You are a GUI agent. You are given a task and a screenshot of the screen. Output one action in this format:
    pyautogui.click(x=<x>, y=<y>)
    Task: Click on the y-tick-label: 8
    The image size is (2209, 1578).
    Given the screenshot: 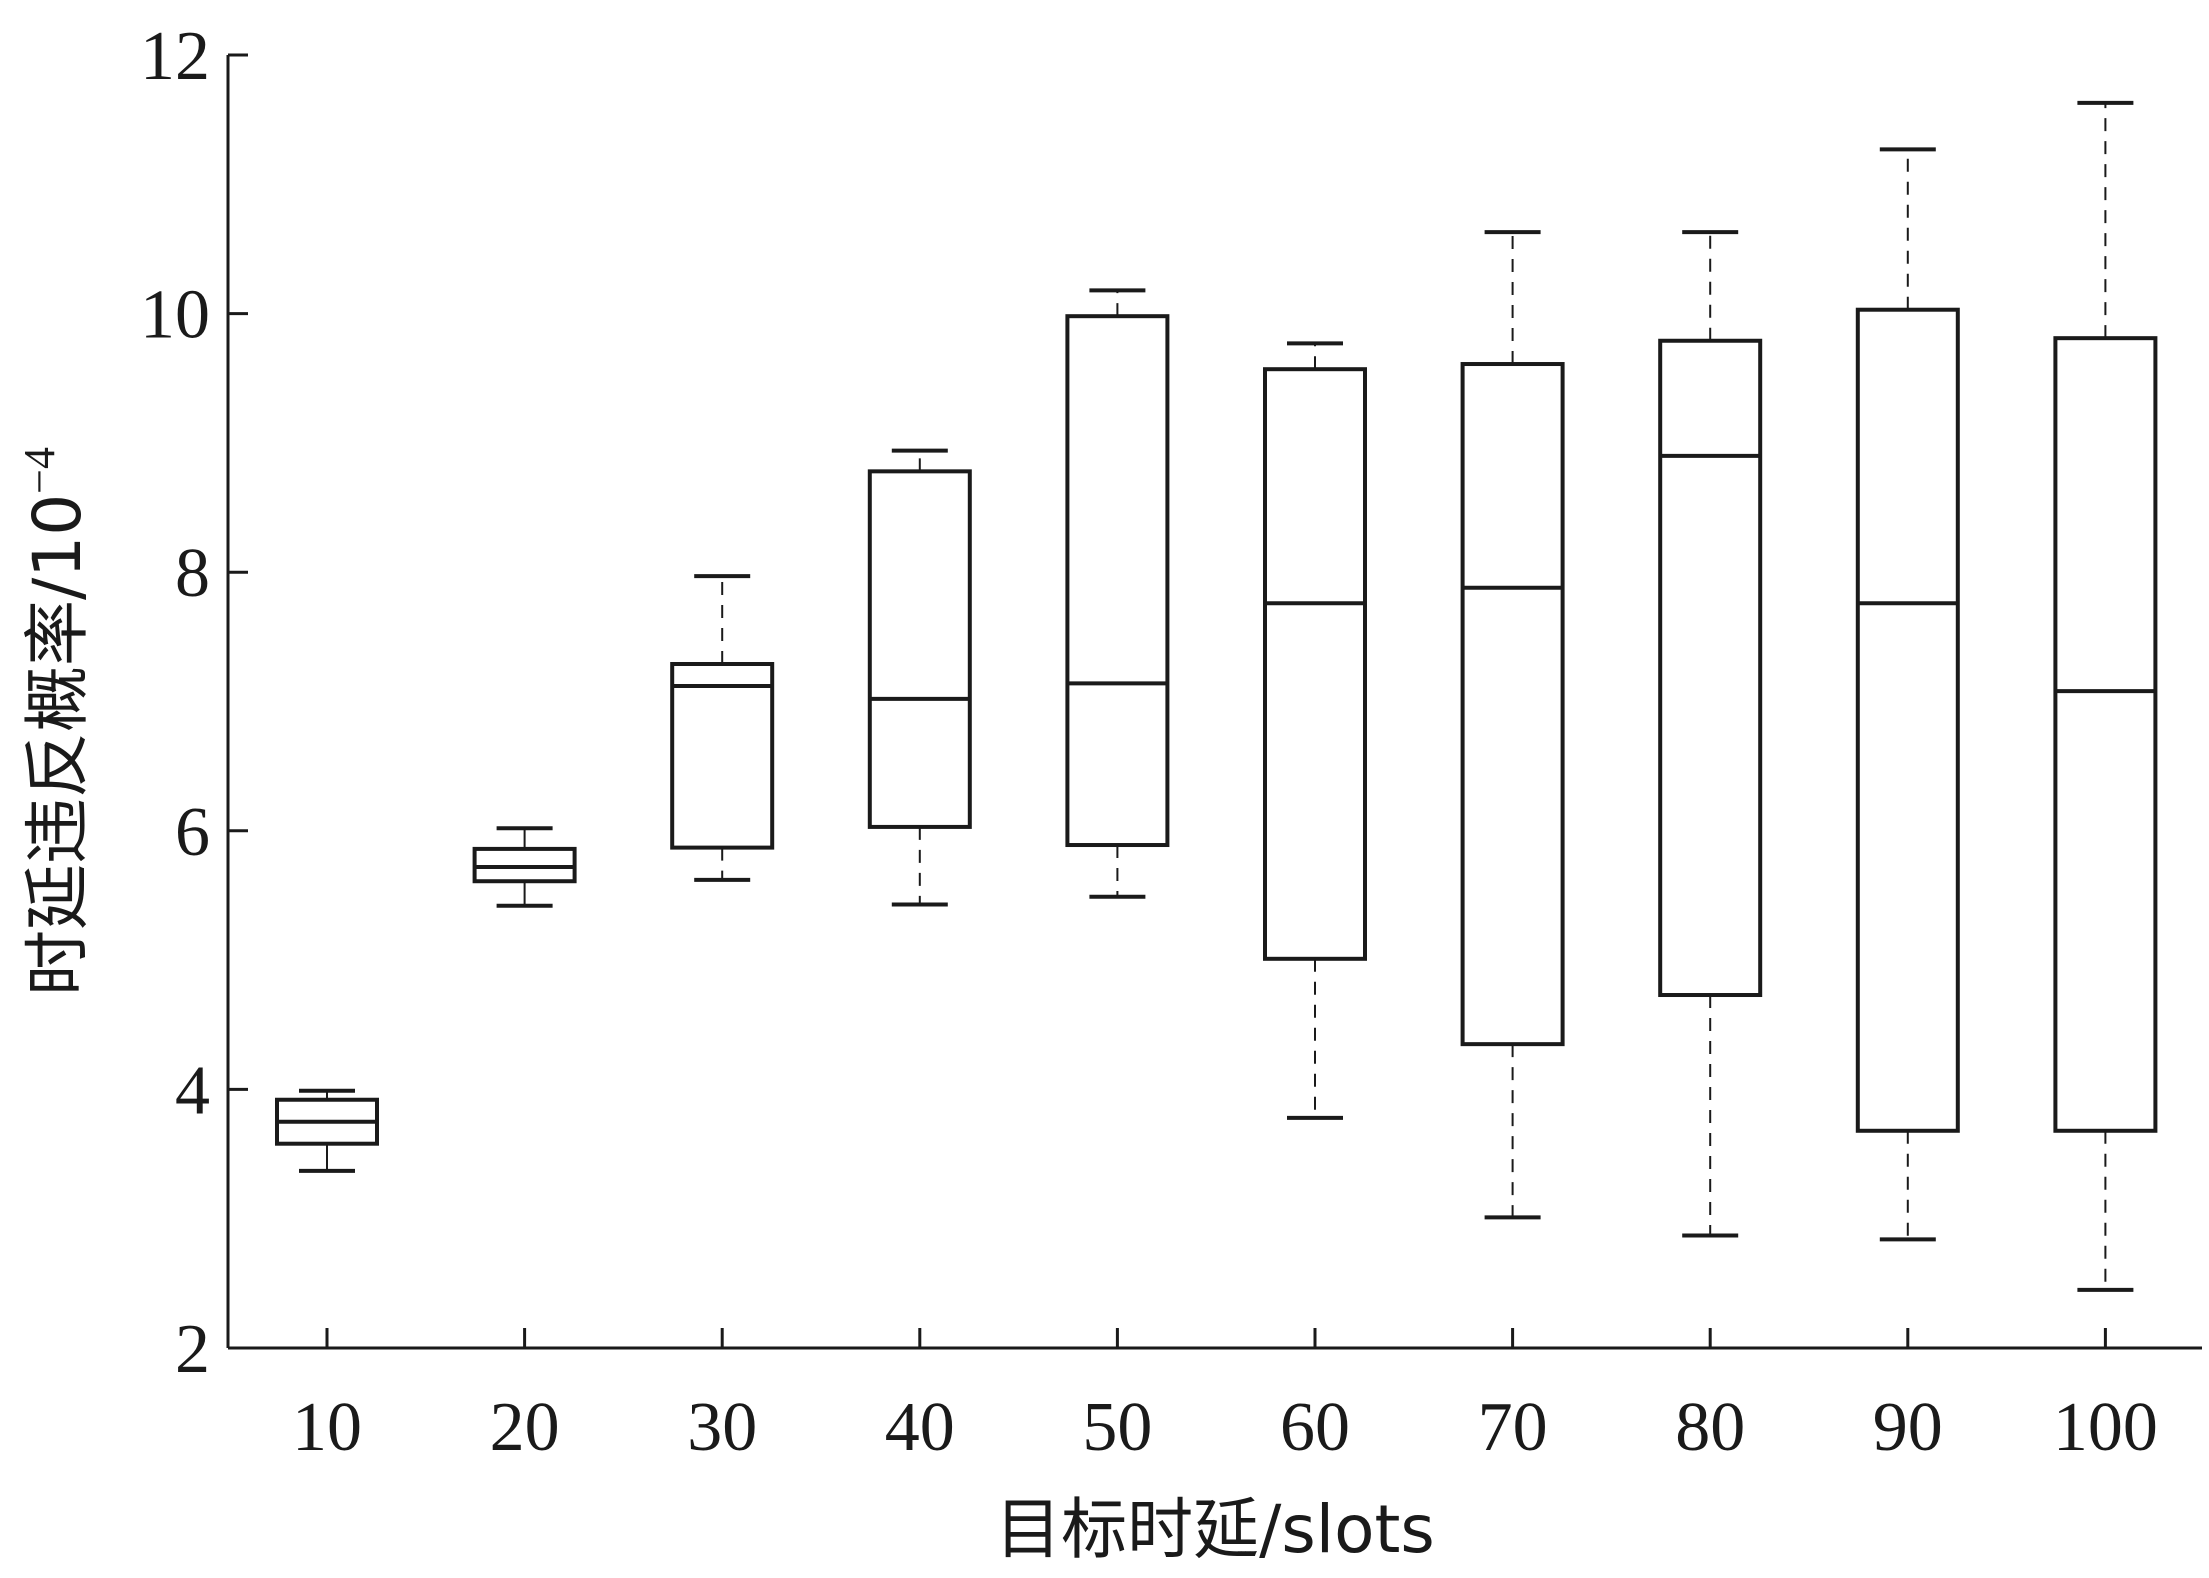 What is the action you would take?
    pyautogui.click(x=192, y=573)
    